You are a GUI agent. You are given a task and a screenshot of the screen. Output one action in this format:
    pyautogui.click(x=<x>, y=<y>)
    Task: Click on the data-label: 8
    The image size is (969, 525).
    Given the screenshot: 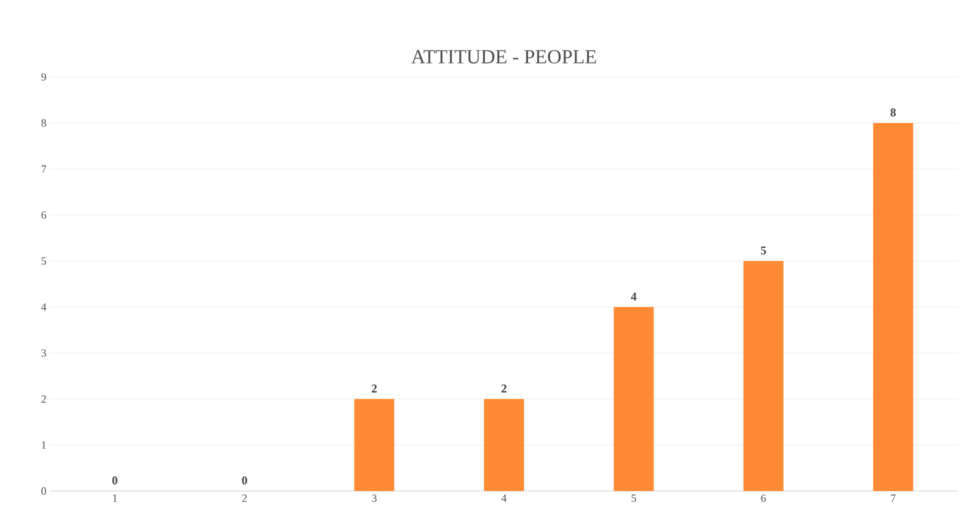 What is the action you would take?
    pyautogui.click(x=893, y=112)
    